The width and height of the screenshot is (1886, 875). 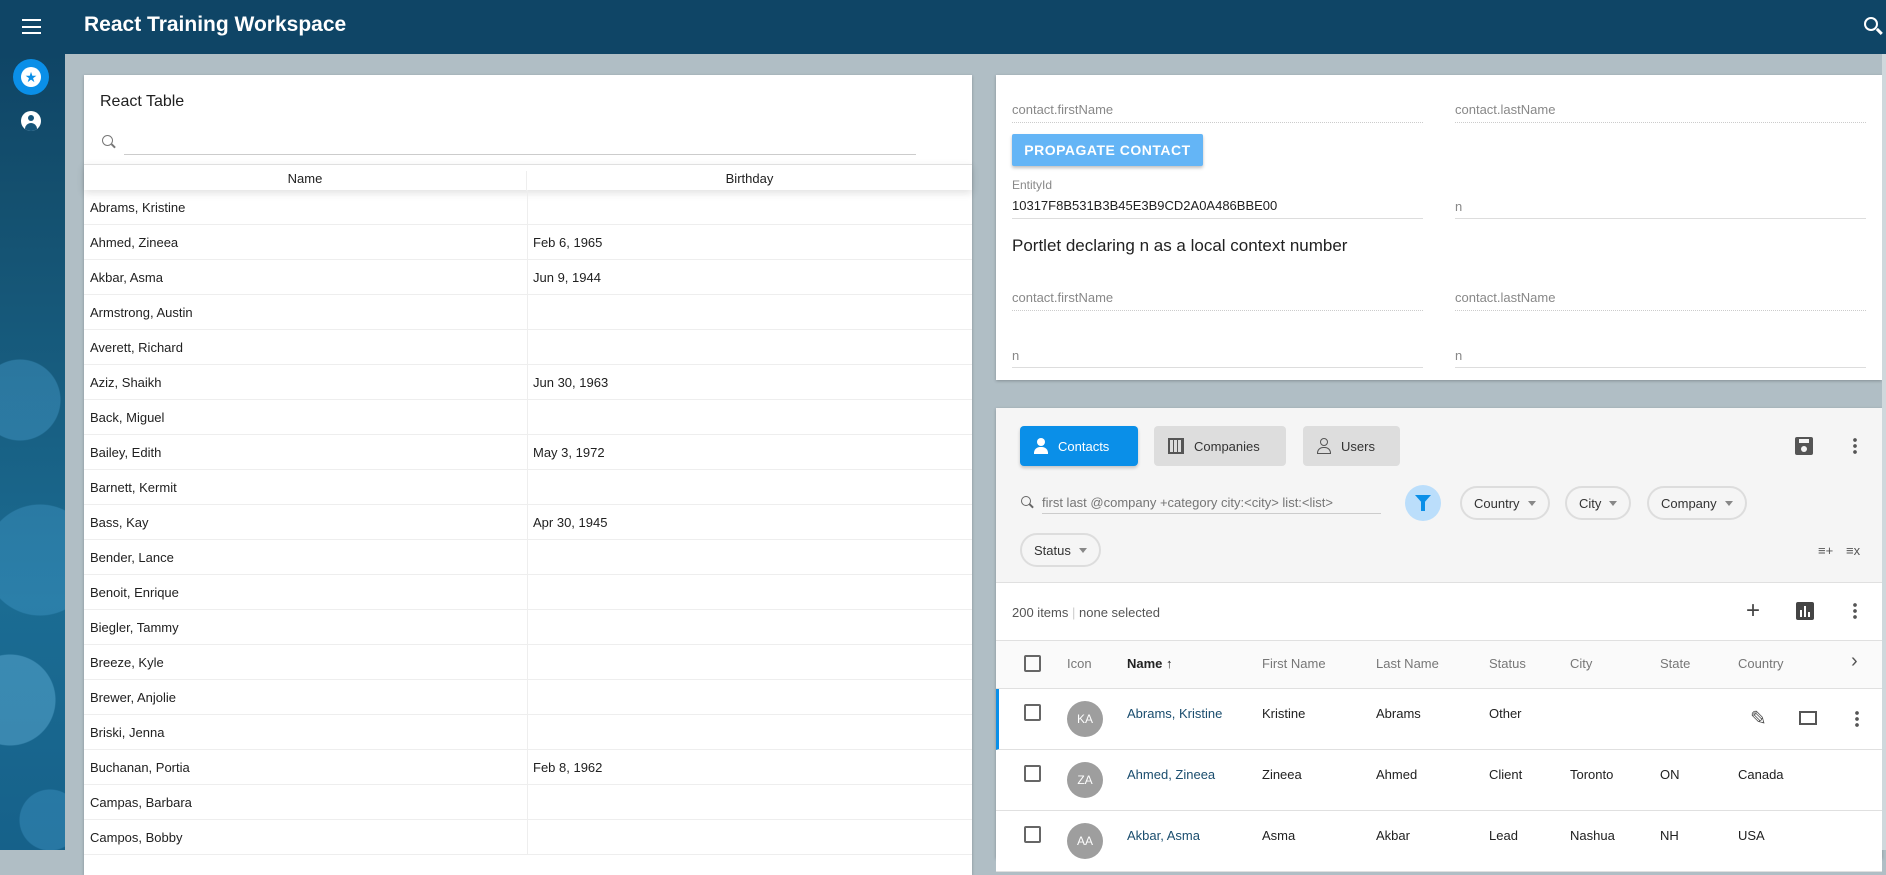 What do you see at coordinates (305, 181) in the screenshot?
I see `column-header-name: Name` at bounding box center [305, 181].